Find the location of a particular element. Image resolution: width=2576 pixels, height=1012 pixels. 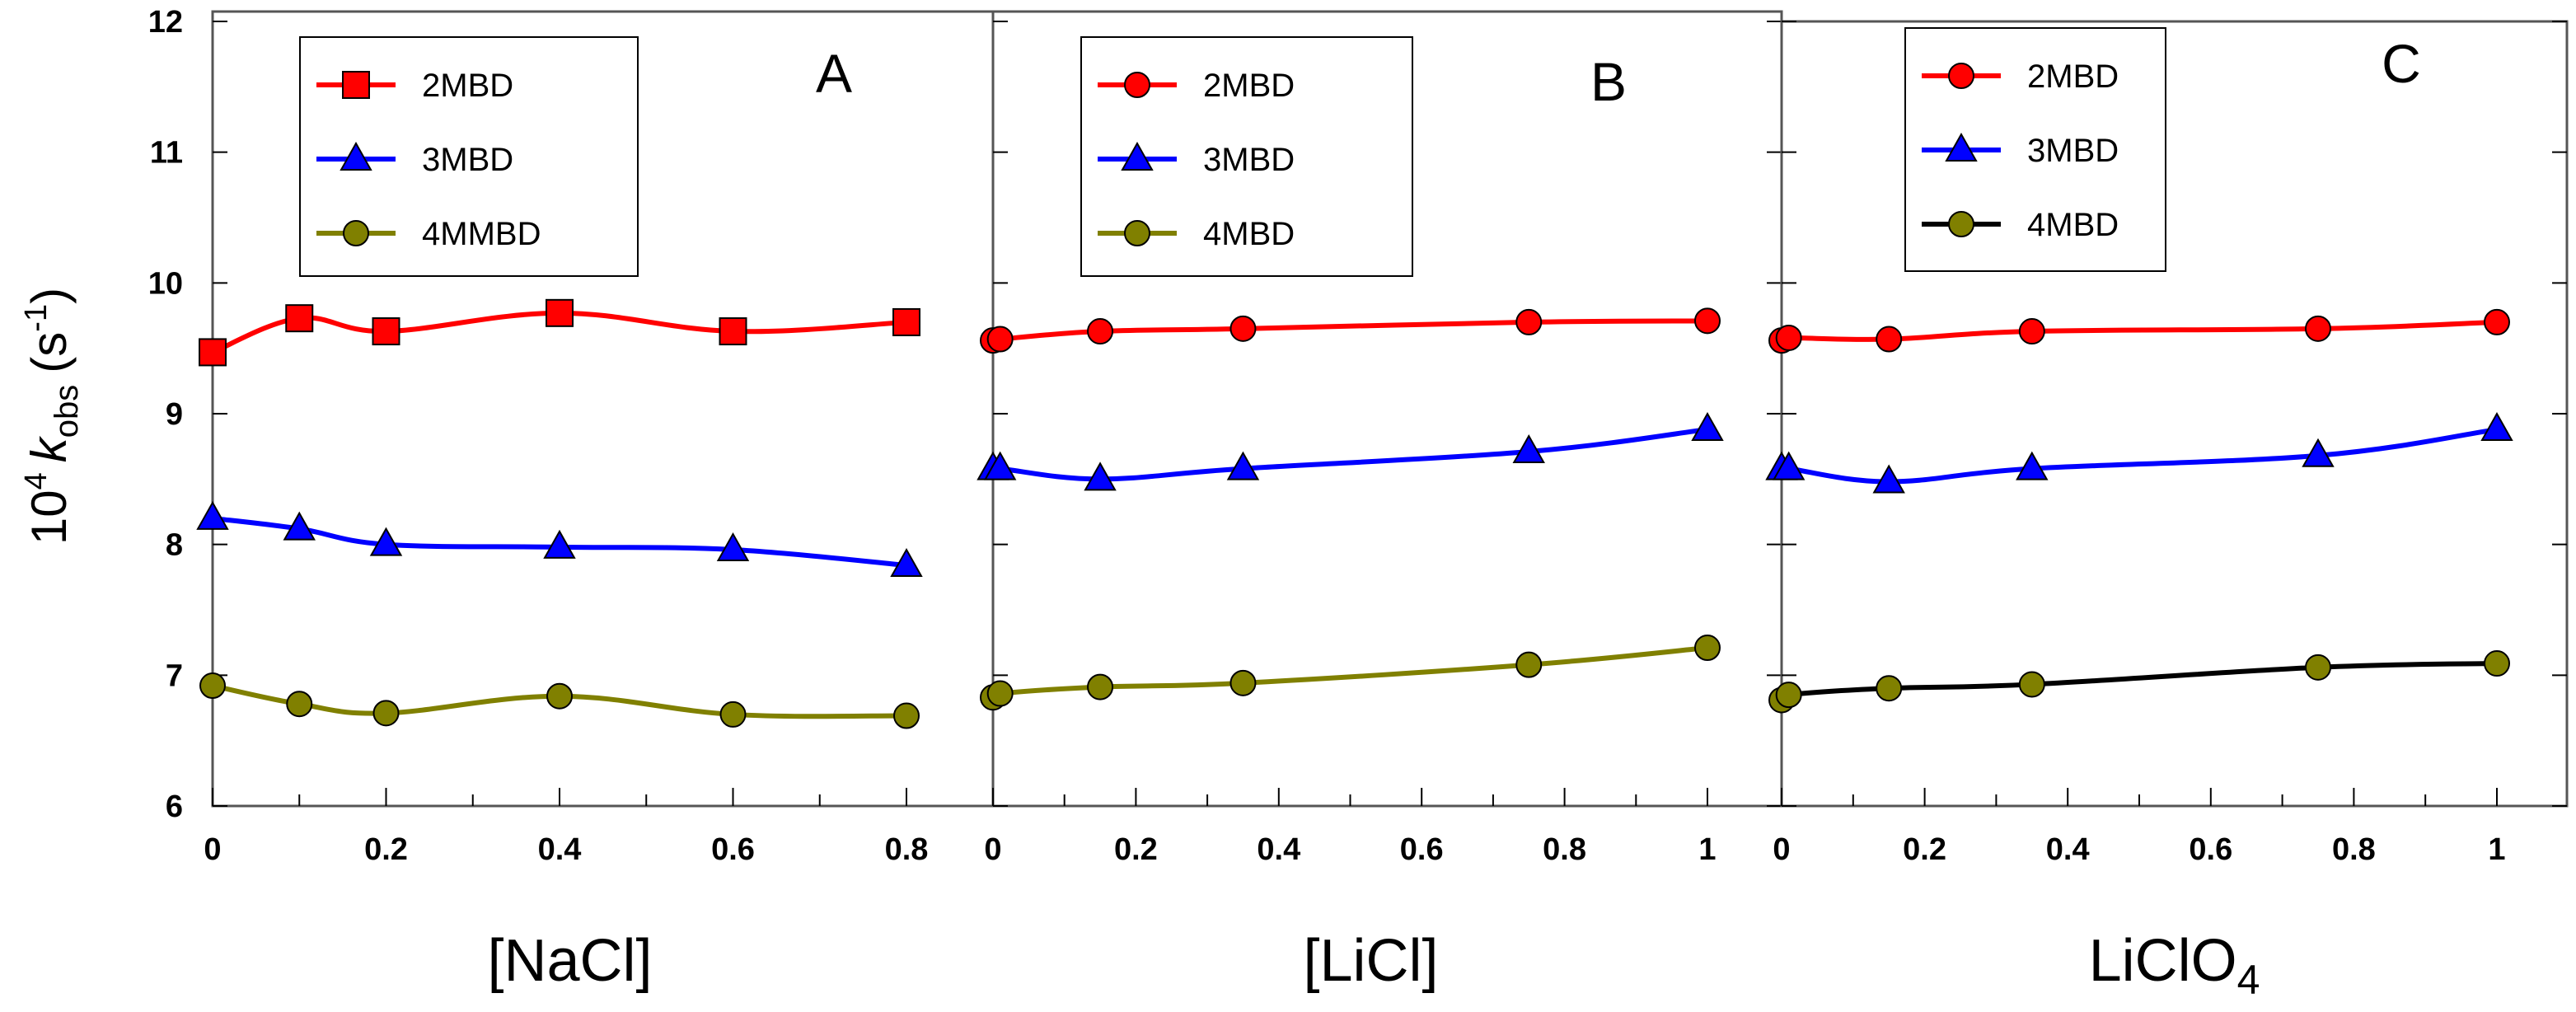

panel-letter: C is located at coordinates (2401, 64).